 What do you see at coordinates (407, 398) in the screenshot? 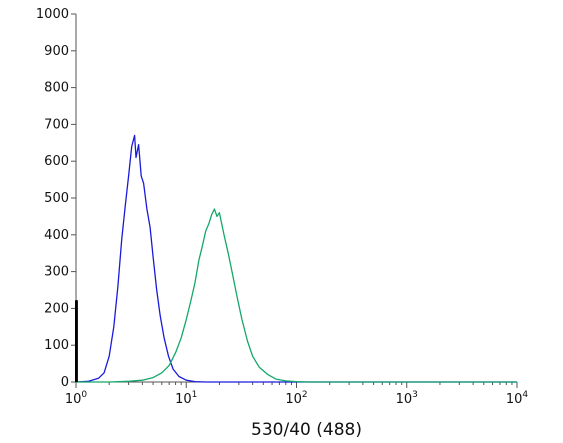
I see `x-tick-label: 10³` at bounding box center [407, 398].